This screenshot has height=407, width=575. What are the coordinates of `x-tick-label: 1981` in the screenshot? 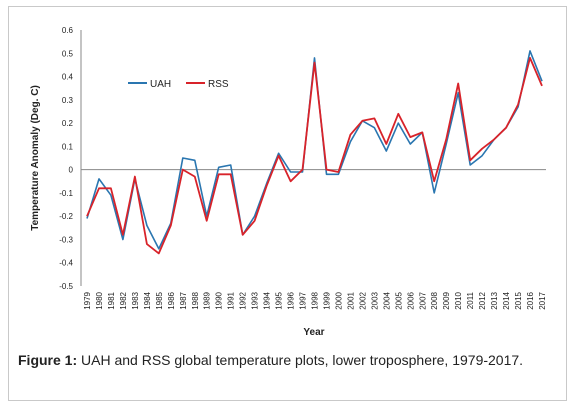 It's located at (111, 300).